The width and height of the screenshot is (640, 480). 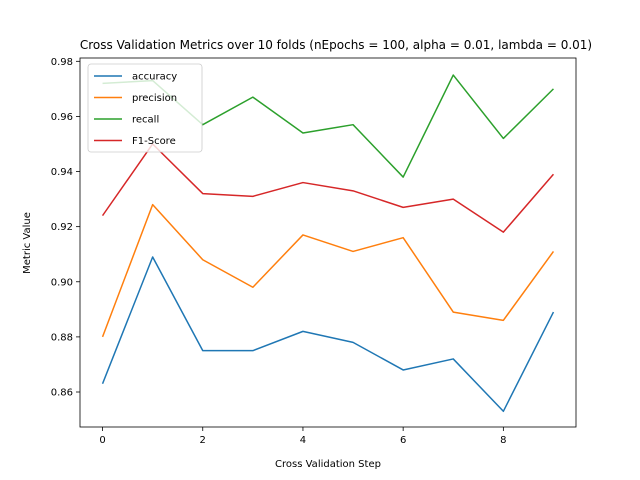 What do you see at coordinates (62, 117) in the screenshot?
I see `y-tick-label: 0.96` at bounding box center [62, 117].